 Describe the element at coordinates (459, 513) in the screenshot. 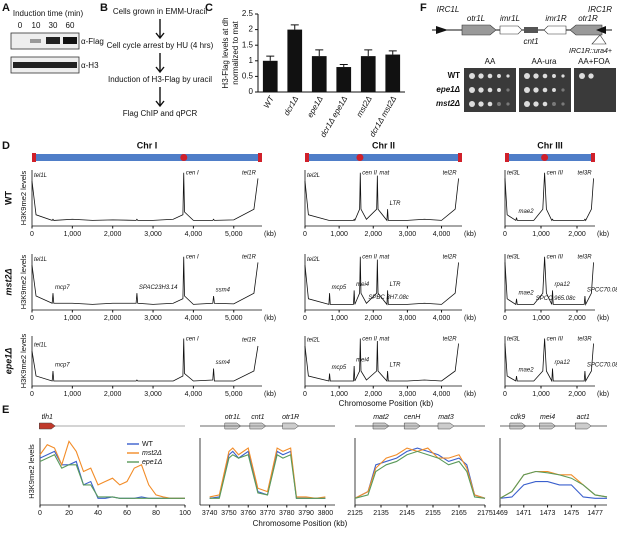

I see `x-tick-label: 2165` at that location.